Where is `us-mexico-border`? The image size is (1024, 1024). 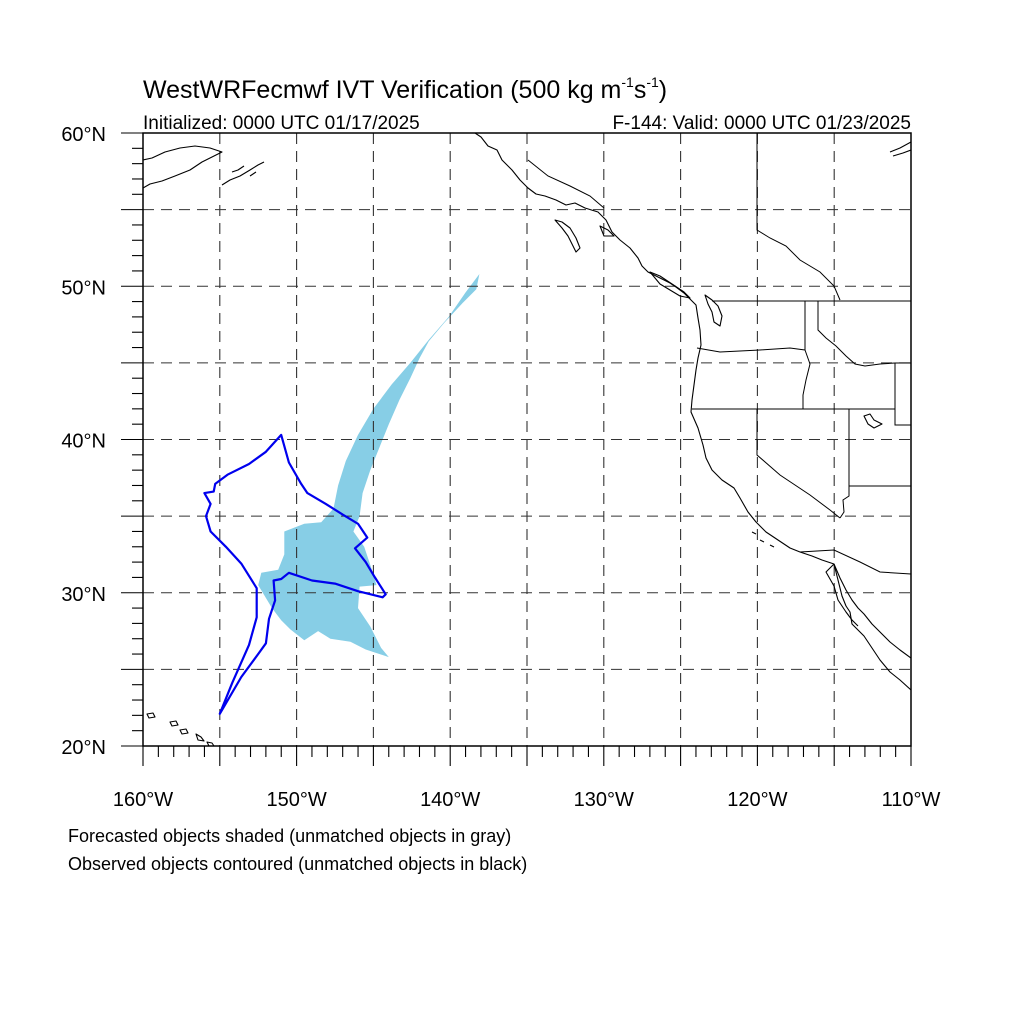 us-mexico-border is located at coordinates (855, 562).